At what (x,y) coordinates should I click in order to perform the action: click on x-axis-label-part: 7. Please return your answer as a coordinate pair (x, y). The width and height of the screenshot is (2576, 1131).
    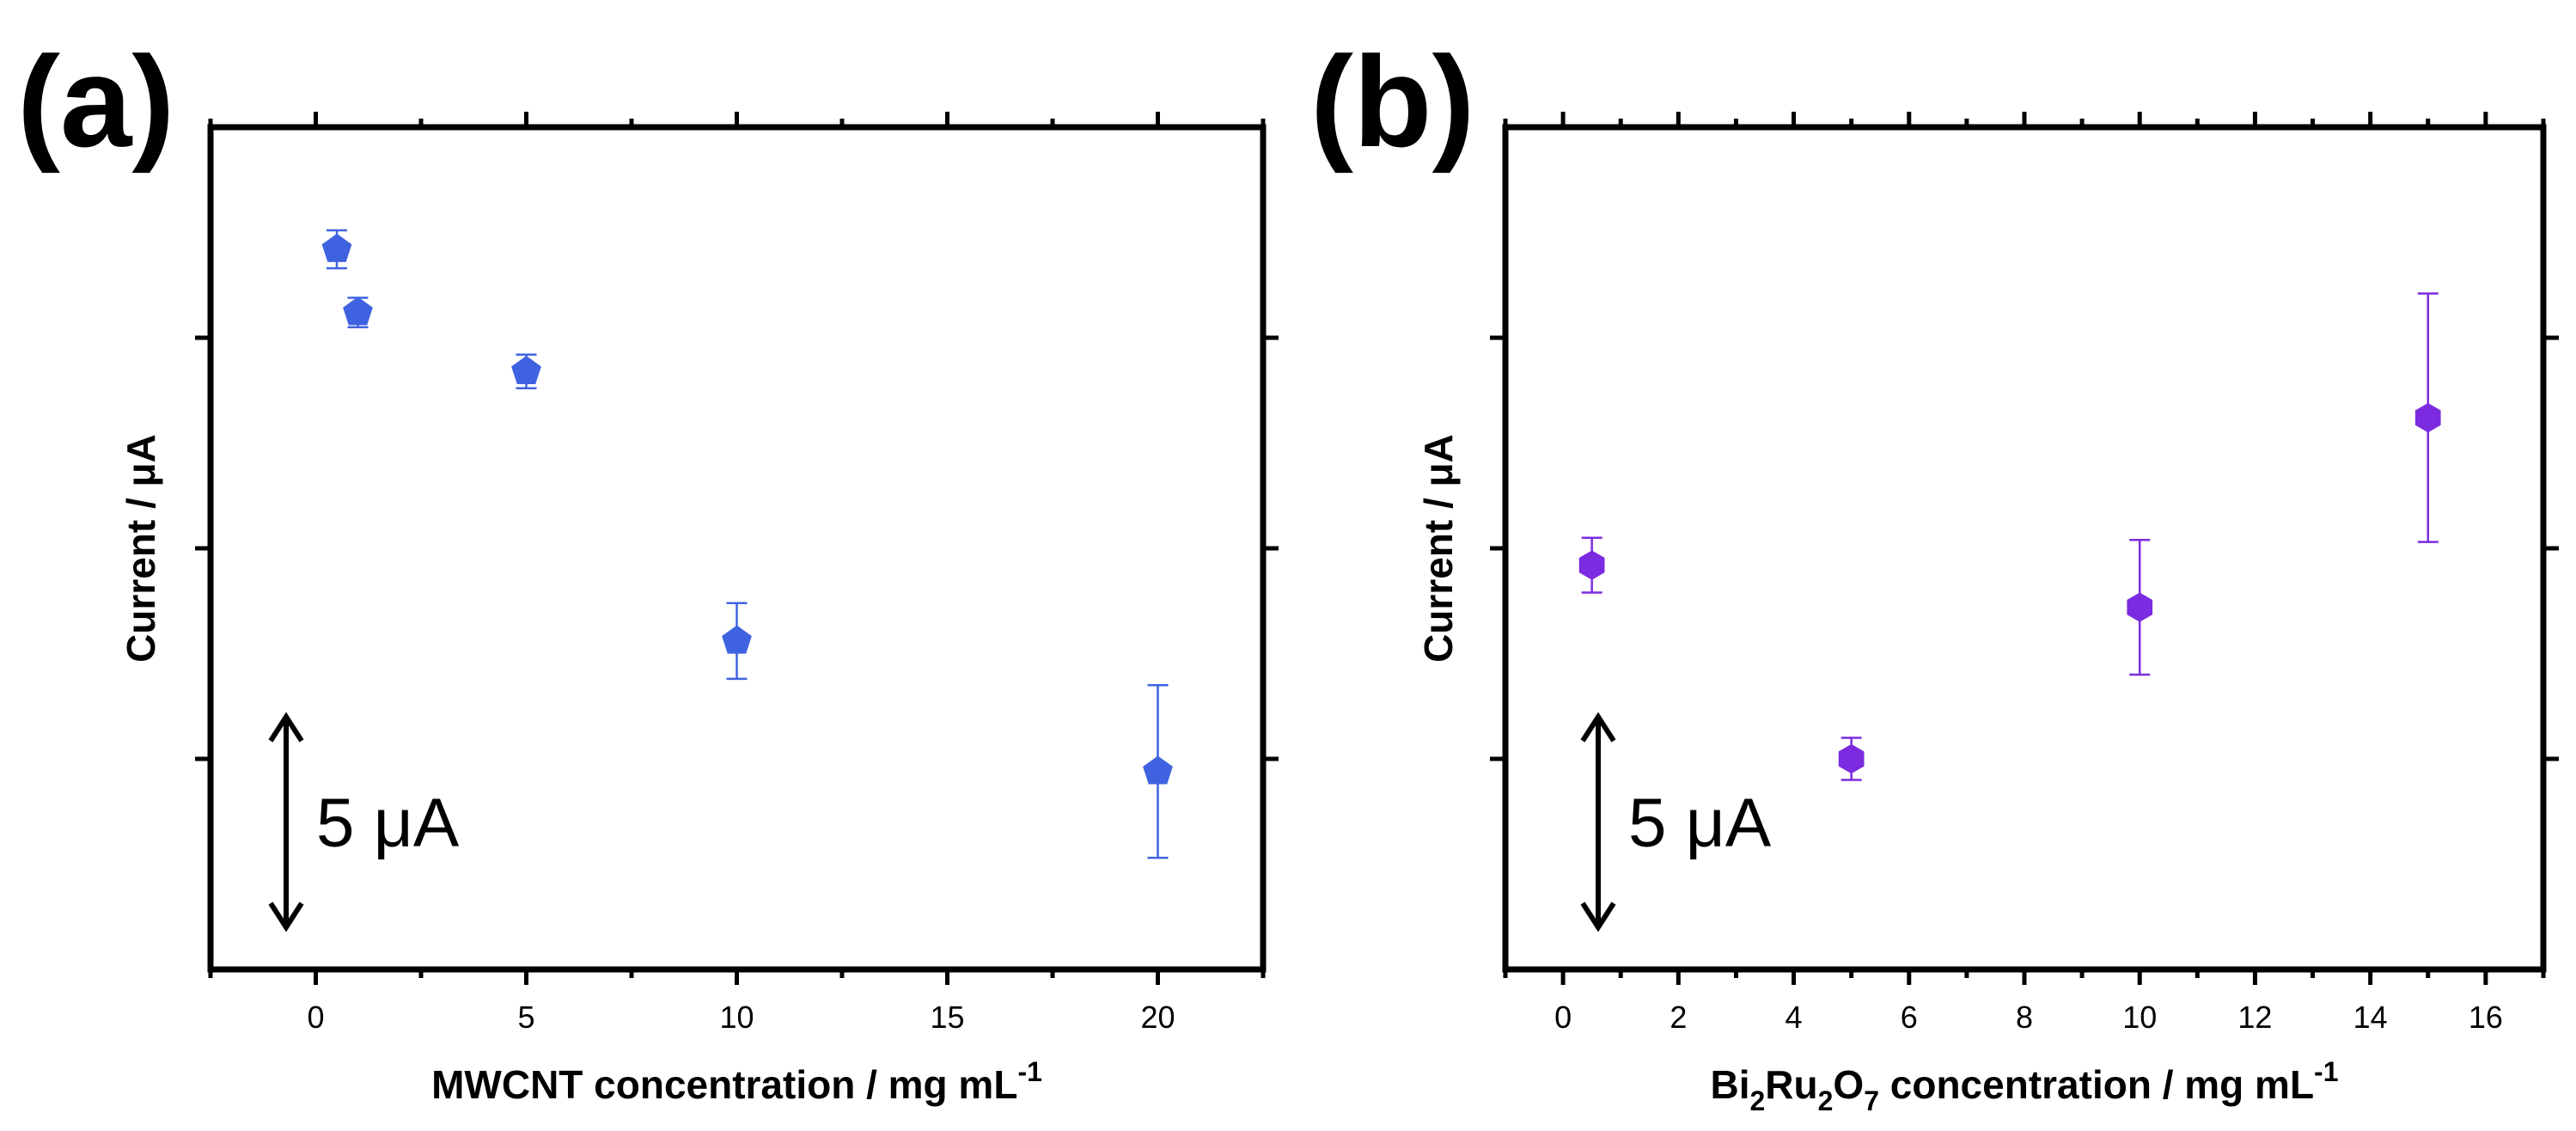
    Looking at the image, I should click on (1871, 1100).